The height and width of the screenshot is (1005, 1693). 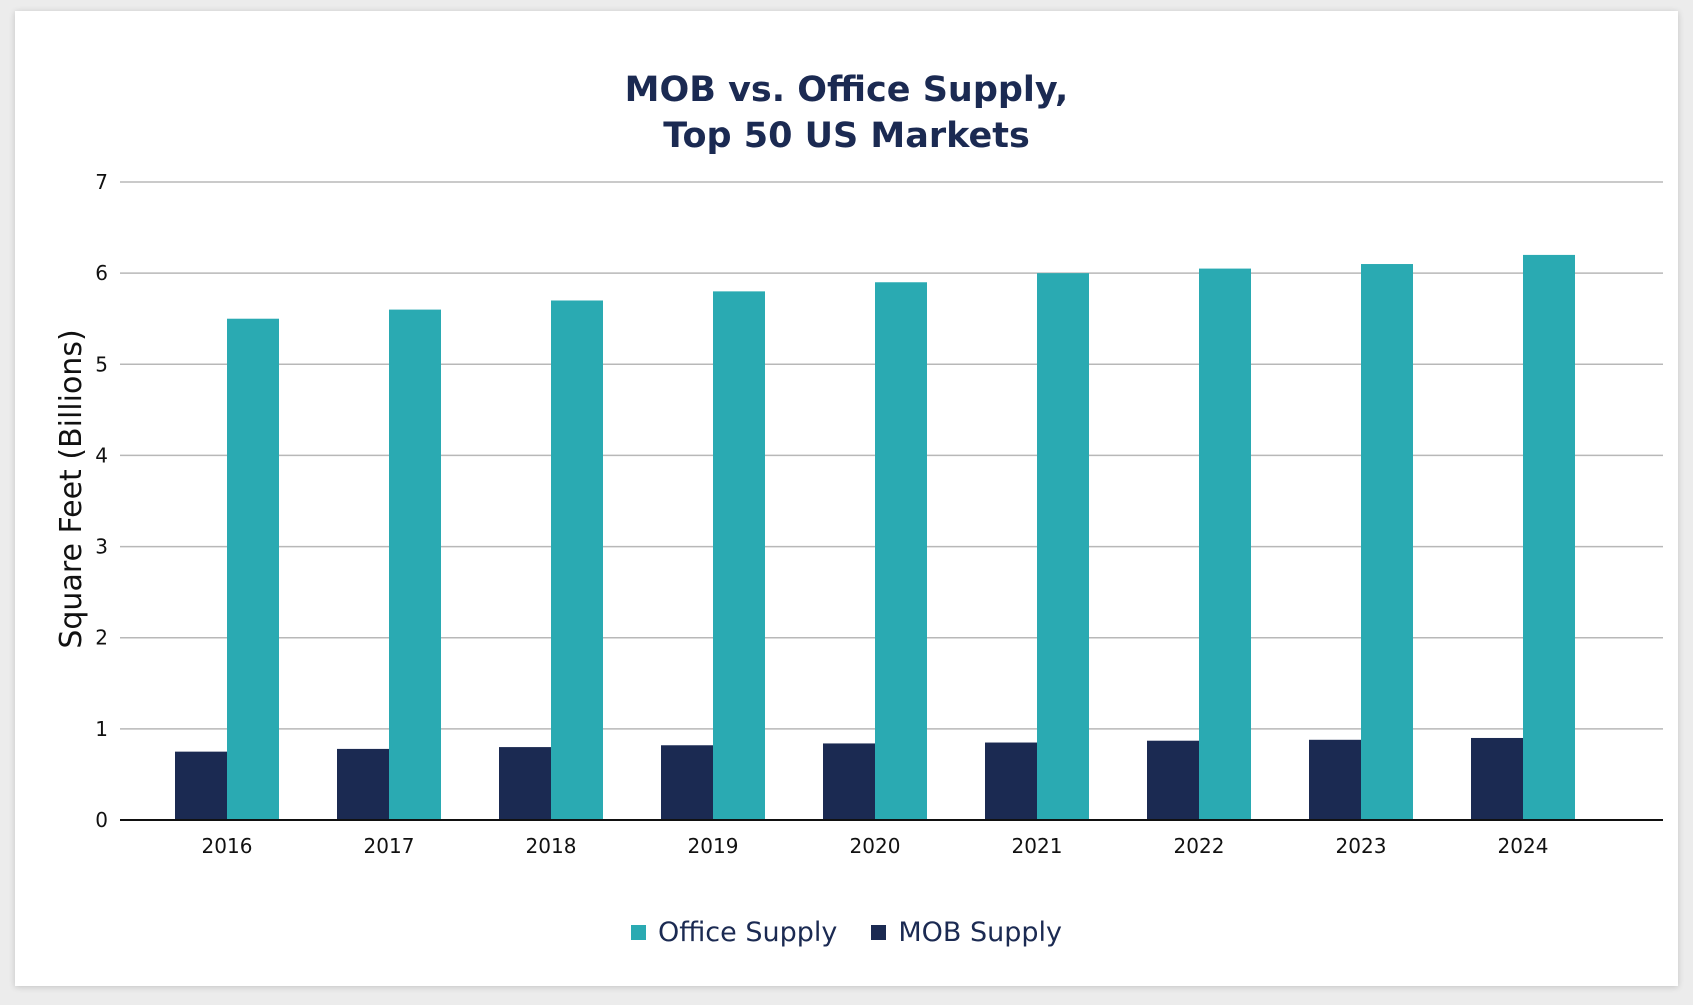 What do you see at coordinates (846, 113) in the screenshot?
I see `chart-title: MOB vs. Office Supply, Top 50 US Markets` at bounding box center [846, 113].